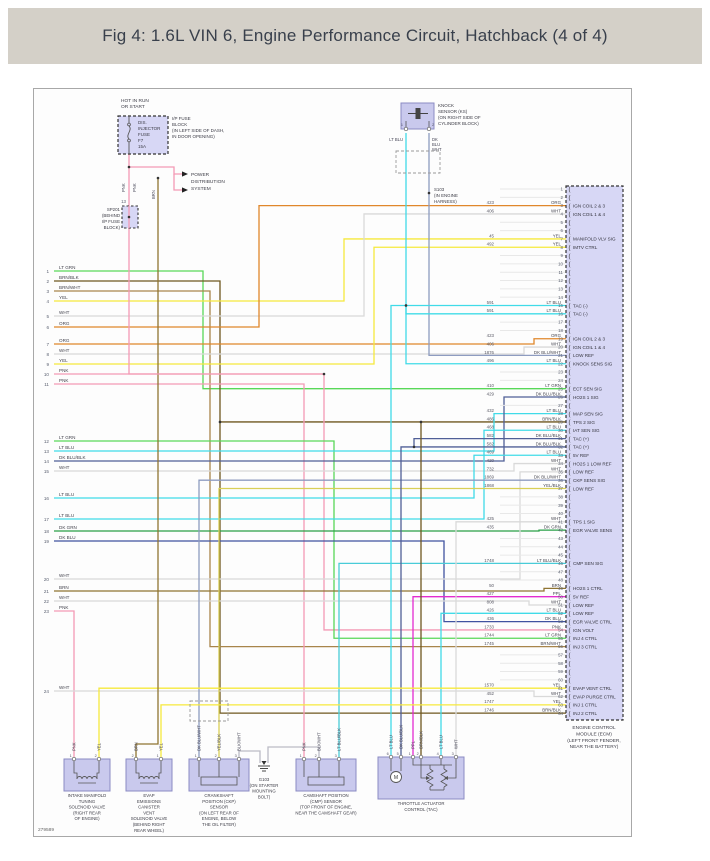  I want to click on ecm-pin-number: 60, so click(560, 679).